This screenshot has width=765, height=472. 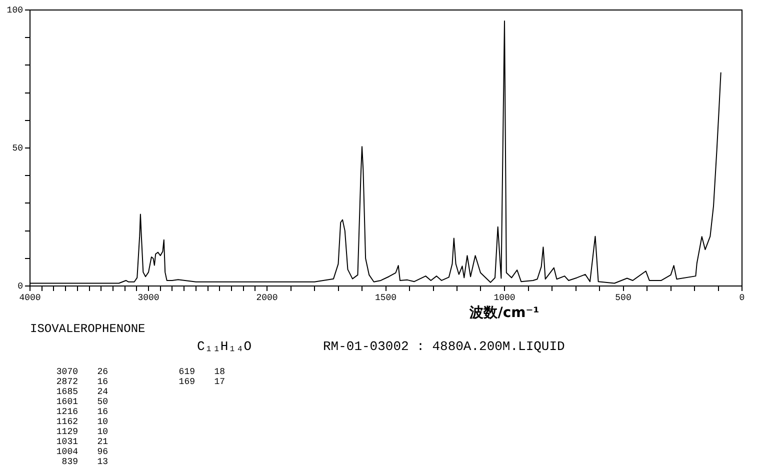 What do you see at coordinates (82, 402) in the screenshot?
I see `text: 1601 50` at bounding box center [82, 402].